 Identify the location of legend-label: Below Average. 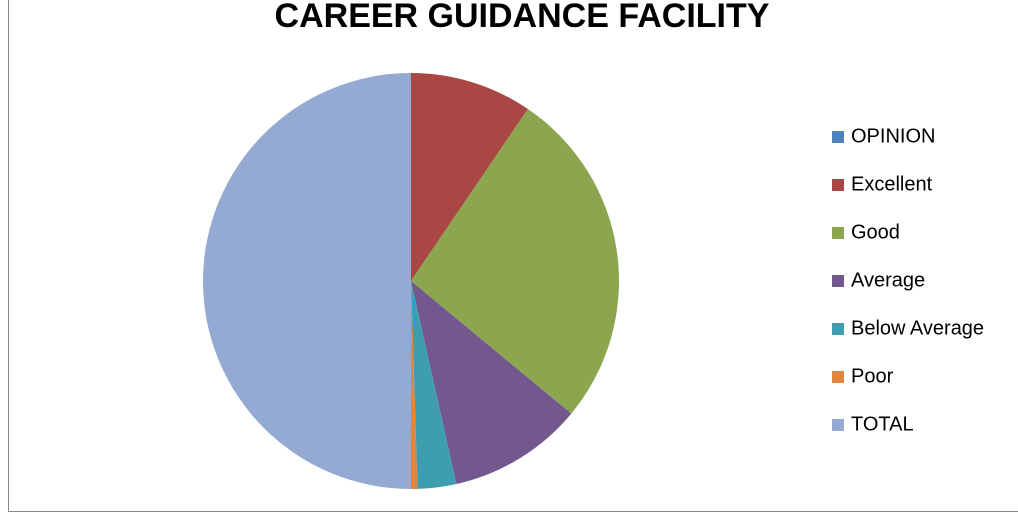
(917, 328).